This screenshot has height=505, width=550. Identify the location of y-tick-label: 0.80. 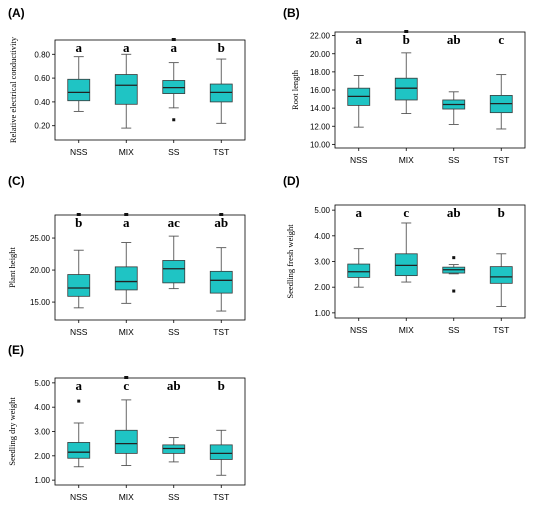
(42, 54).